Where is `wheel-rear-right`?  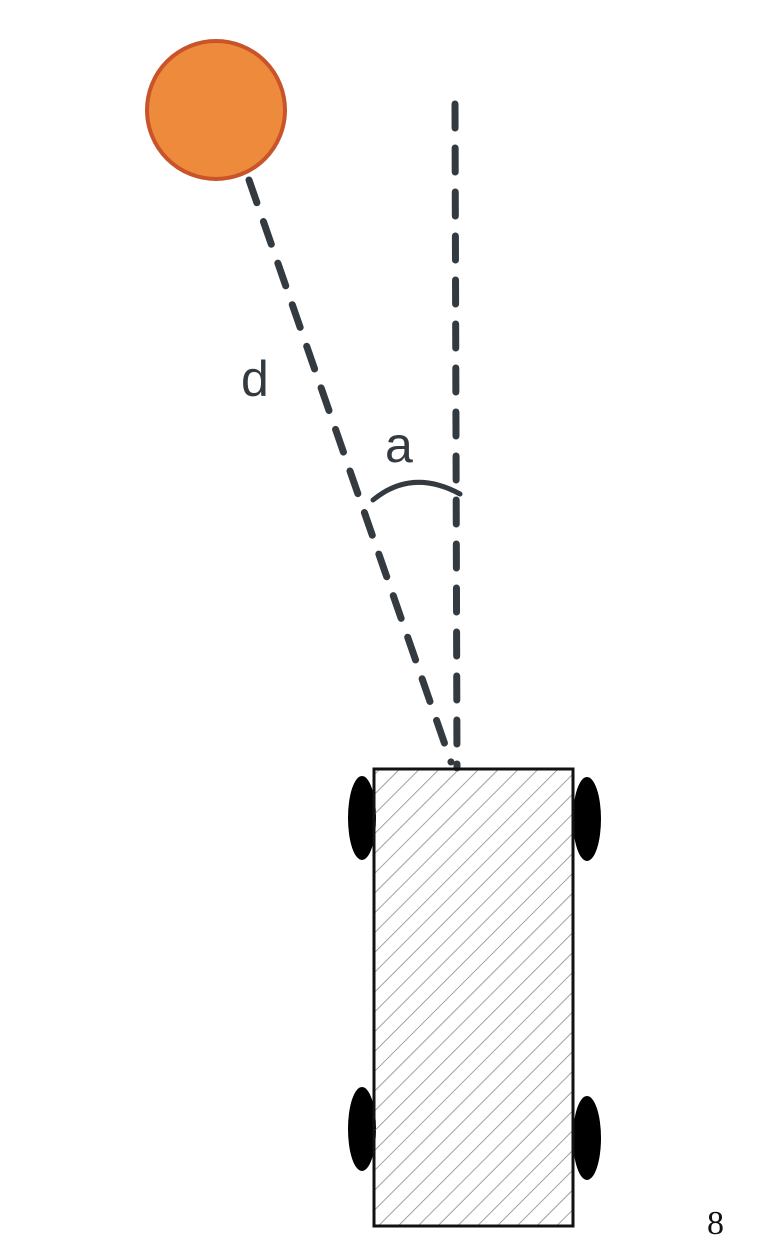
wheel-rear-right is located at coordinates (587, 1138).